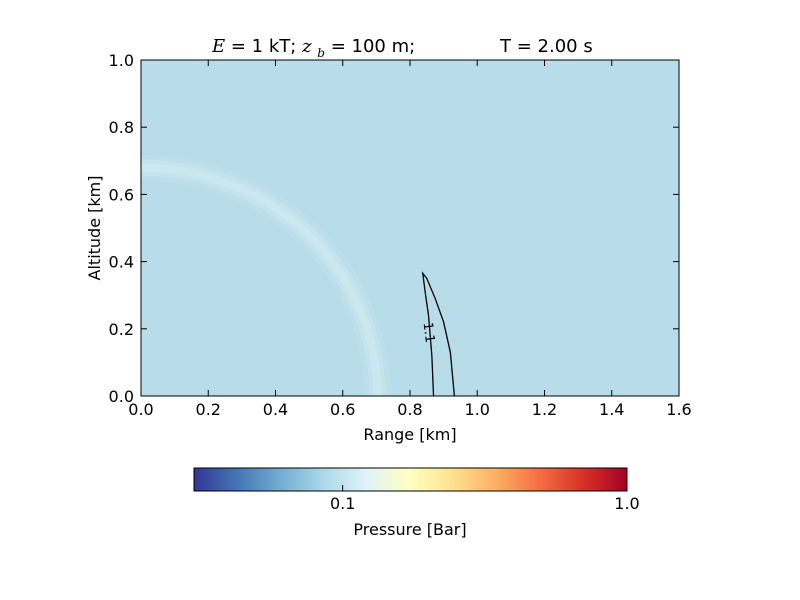 This screenshot has height=600, width=800. I want to click on chart-title: E = 1 kT; z b = 100 m;, so click(313, 49).